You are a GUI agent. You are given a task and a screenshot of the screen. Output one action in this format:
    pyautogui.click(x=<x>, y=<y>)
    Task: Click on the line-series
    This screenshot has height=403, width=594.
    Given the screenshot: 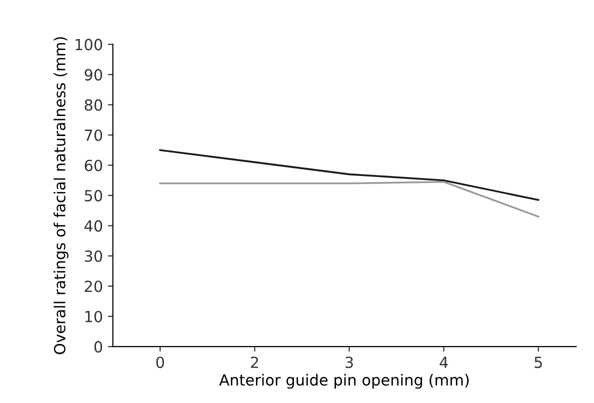 What is the action you would take?
    pyautogui.click(x=349, y=175)
    